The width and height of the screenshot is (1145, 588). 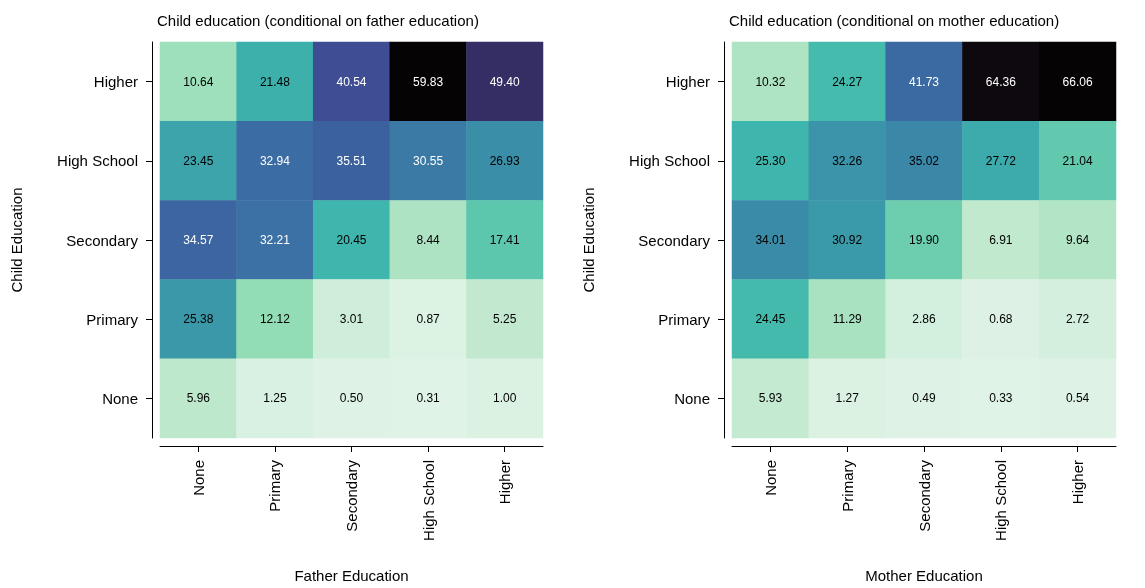 What do you see at coordinates (318, 20) in the screenshot?
I see `chart-title: Child education (conditional on father education)` at bounding box center [318, 20].